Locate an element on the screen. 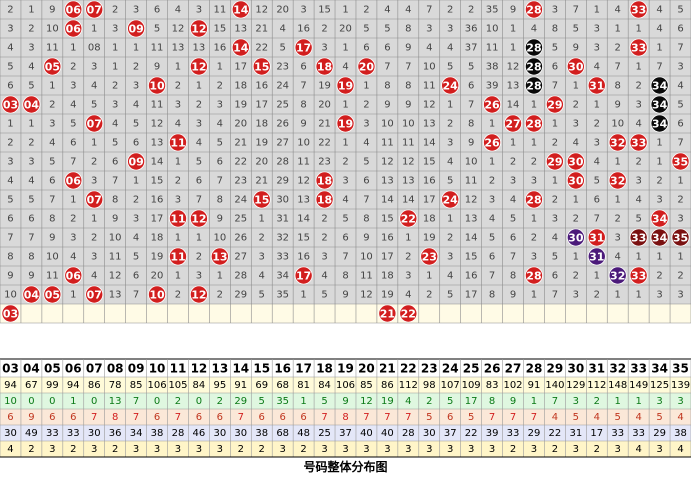  ball-label: 09 is located at coordinates (135, 29).